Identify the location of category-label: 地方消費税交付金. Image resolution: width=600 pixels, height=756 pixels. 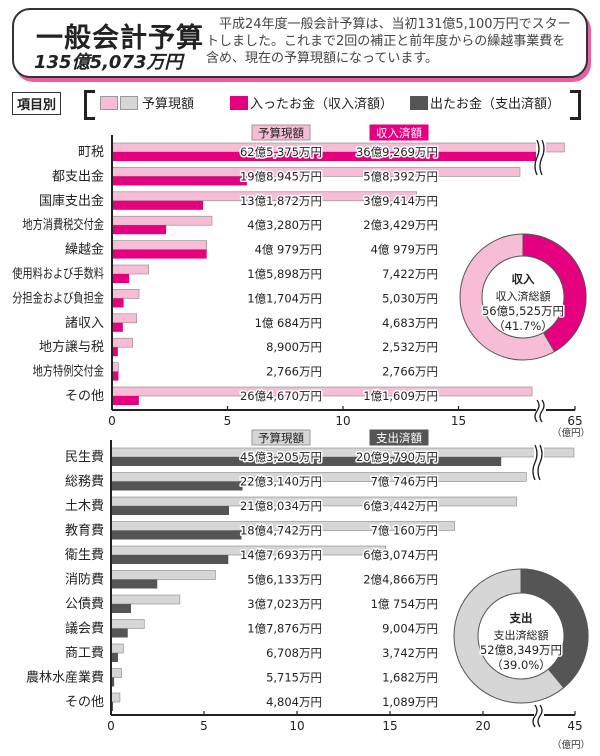
(63, 225).